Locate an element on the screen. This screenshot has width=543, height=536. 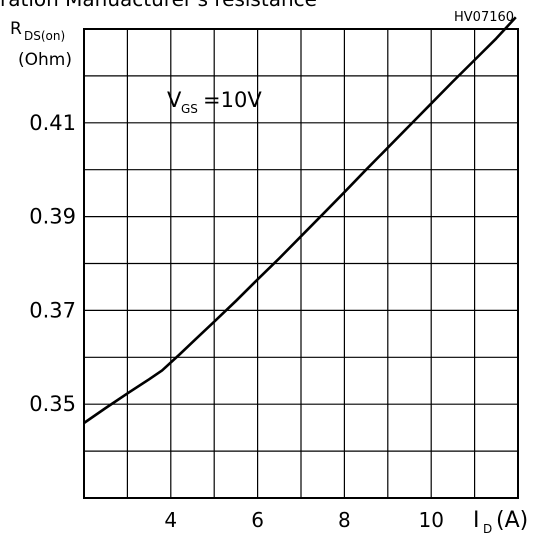
y-axis-label-main: R is located at coordinates (16, 29).